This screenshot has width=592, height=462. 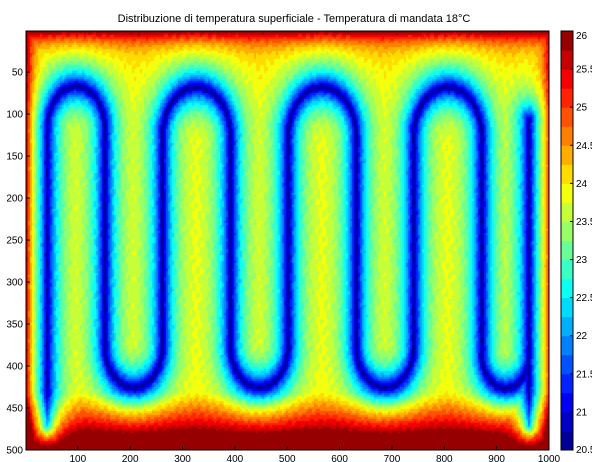 What do you see at coordinates (14, 199) in the screenshot?
I see `y-tick-label: 200` at bounding box center [14, 199].